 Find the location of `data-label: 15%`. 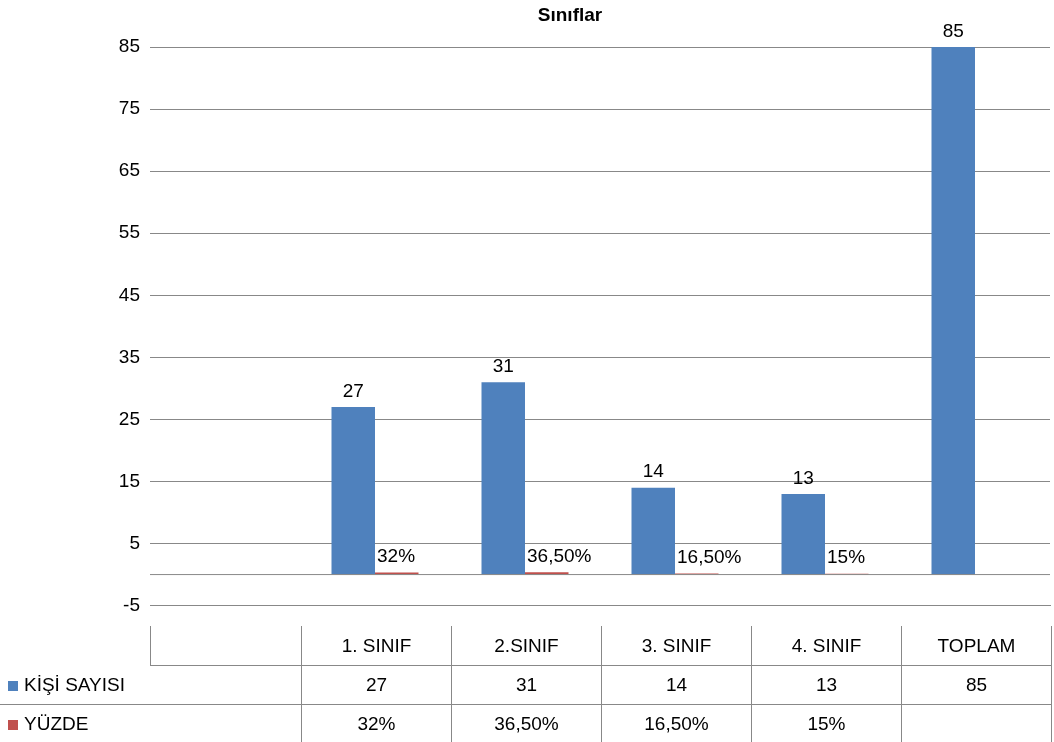

data-label: 15% is located at coordinates (826, 723).